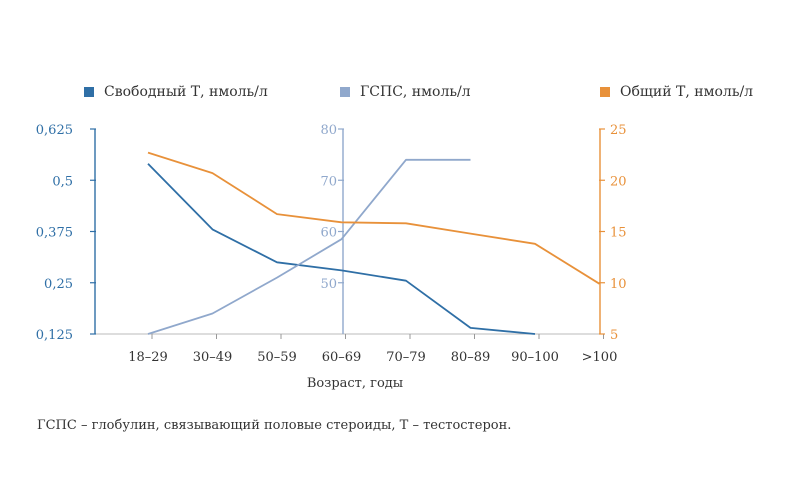 The image size is (800, 500). Describe the element at coordinates (54, 233) in the screenshot. I see `left-y-tick-label: 0,375` at that location.